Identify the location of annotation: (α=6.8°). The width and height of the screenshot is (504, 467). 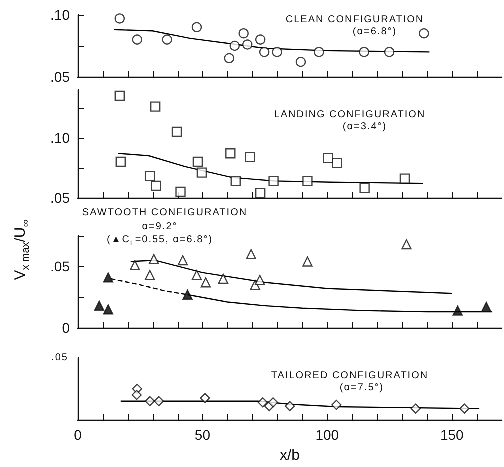
(375, 32).